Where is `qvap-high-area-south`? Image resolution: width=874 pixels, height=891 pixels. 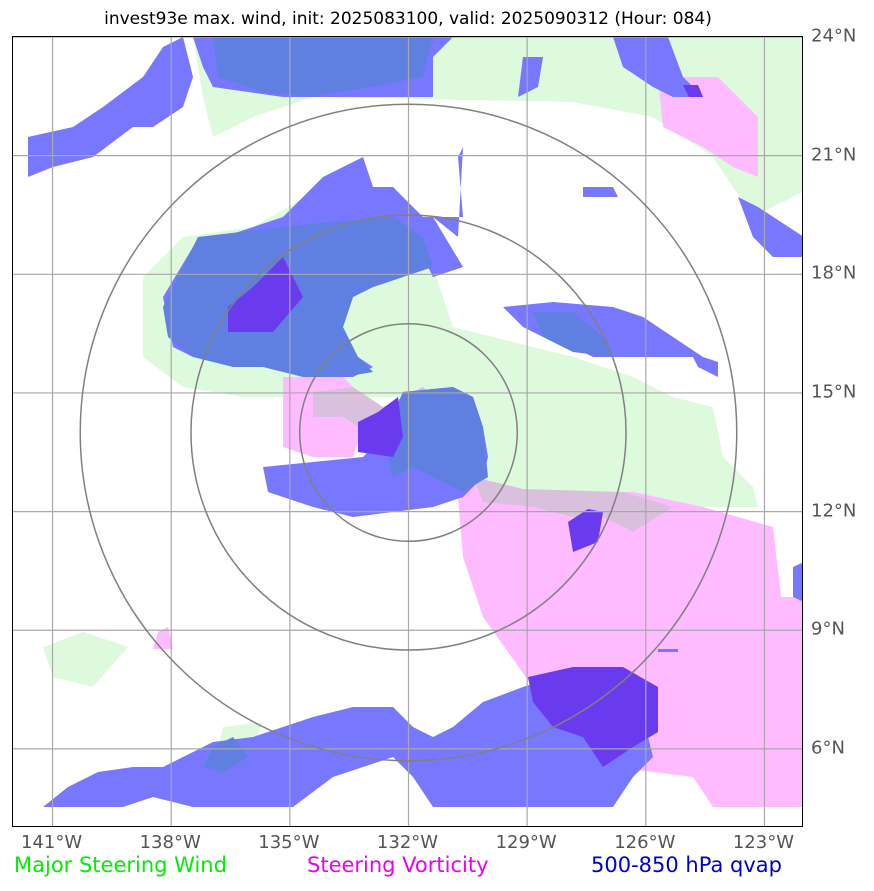 qvap-high-area-south is located at coordinates (593, 717).